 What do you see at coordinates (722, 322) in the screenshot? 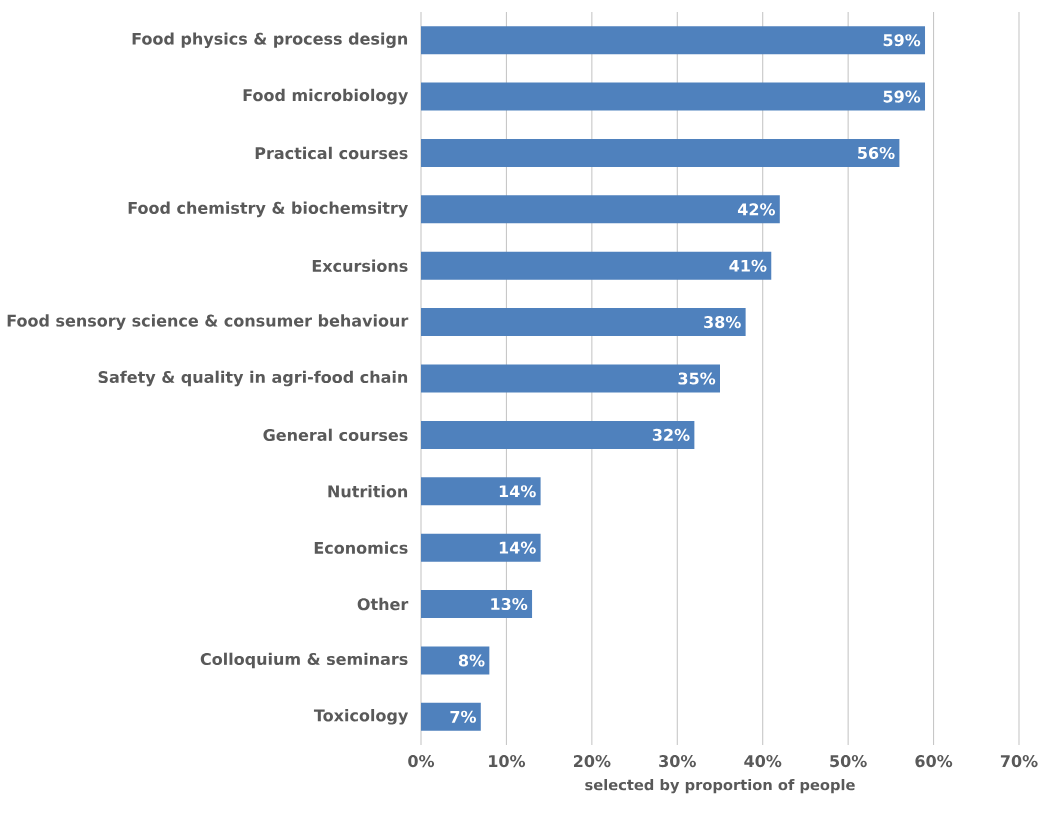
I see `data-label: 38%` at bounding box center [722, 322].